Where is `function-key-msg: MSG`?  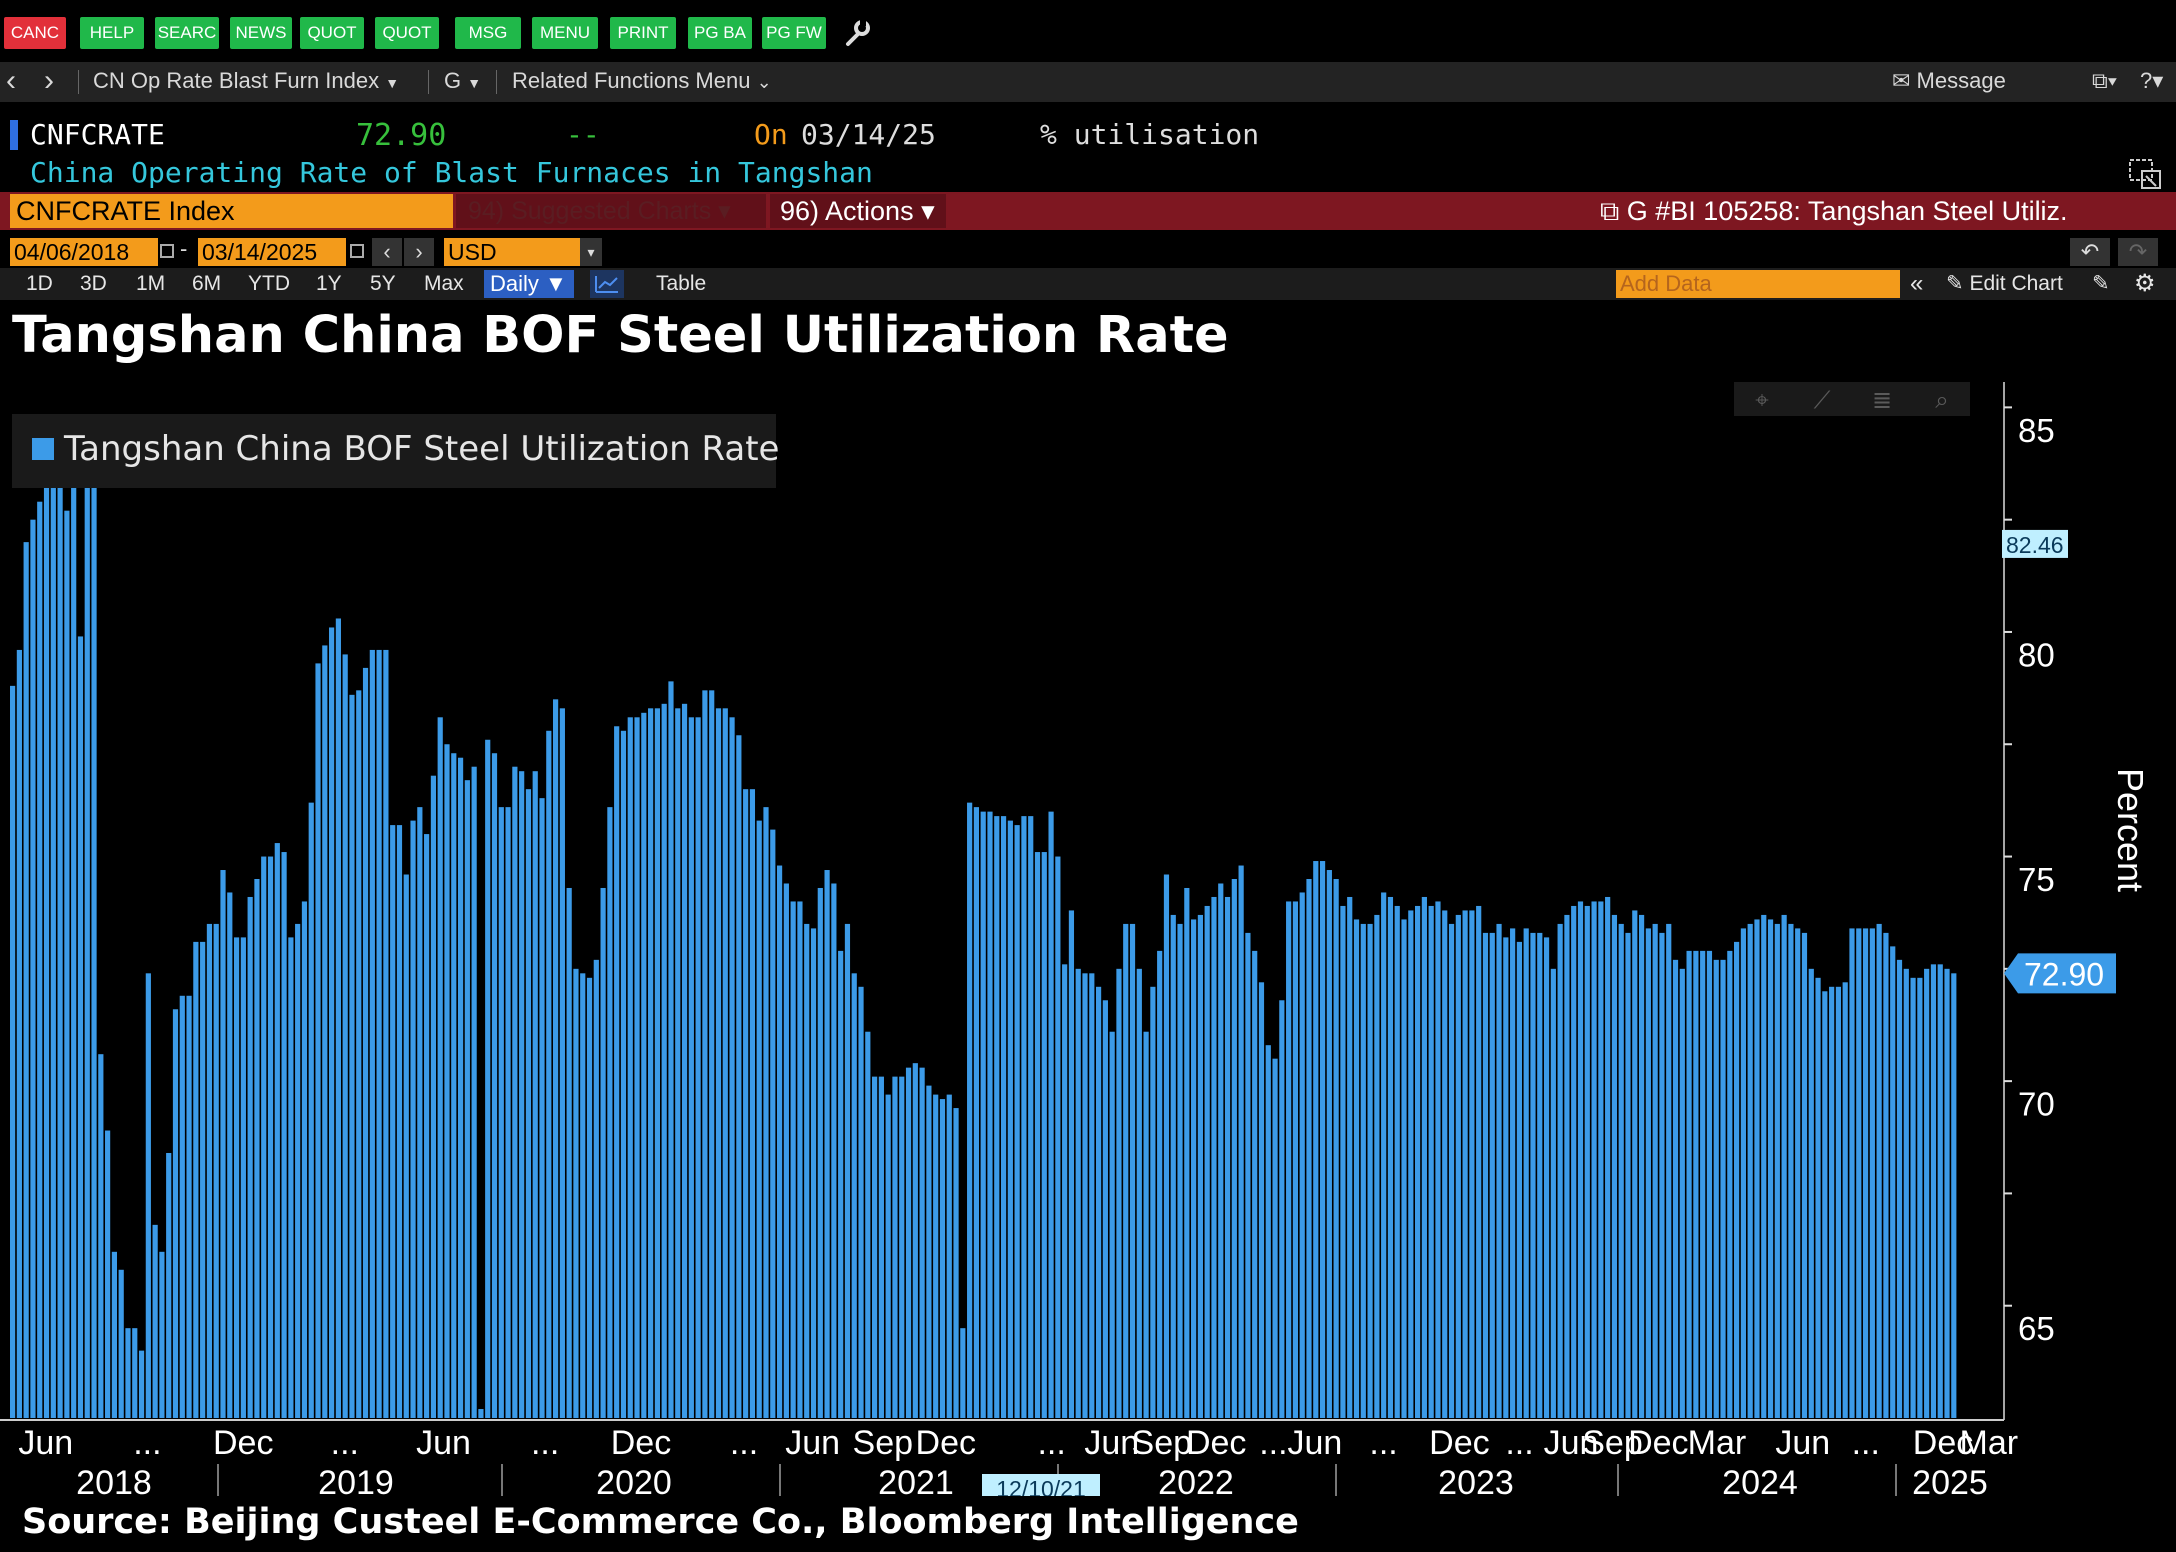
function-key-msg: MSG is located at coordinates (488, 33).